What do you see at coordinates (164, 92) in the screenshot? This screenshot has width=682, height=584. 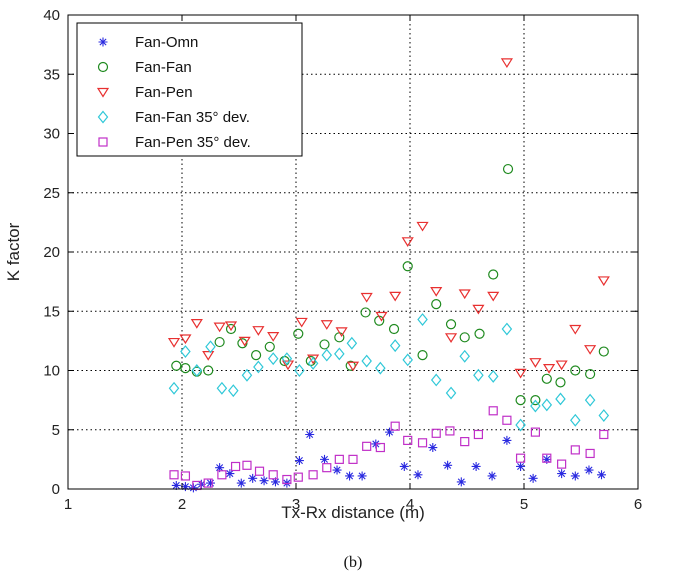 I see `legend-label: Fan-Pen` at bounding box center [164, 92].